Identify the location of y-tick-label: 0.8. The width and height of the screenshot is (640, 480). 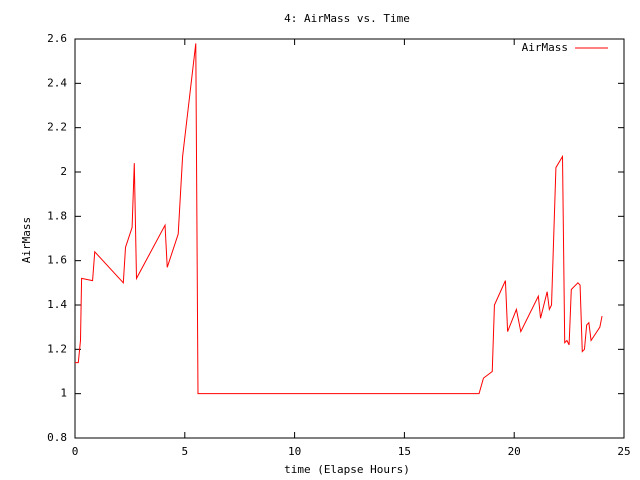
(57, 437).